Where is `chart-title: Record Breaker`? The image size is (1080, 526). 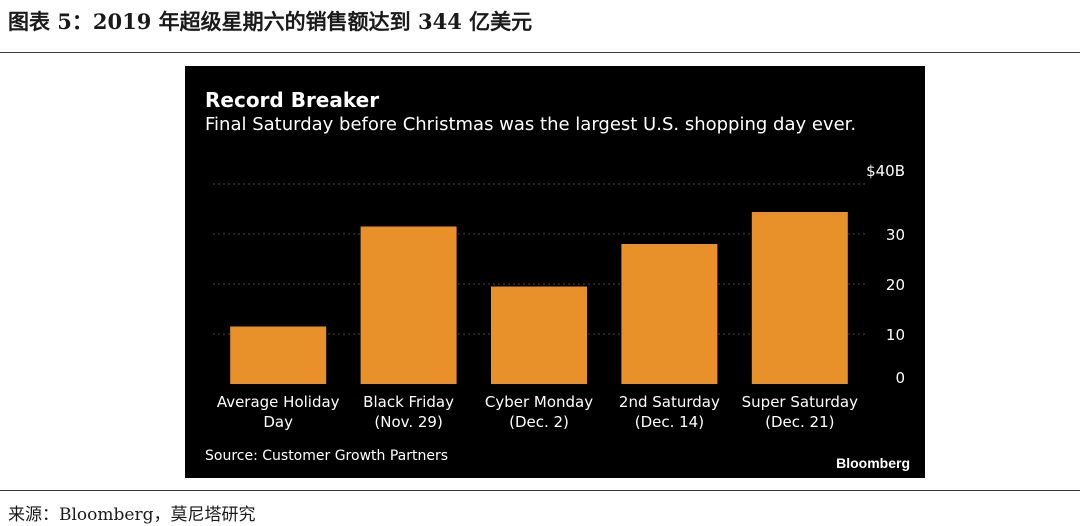
chart-title: Record Breaker is located at coordinates (292, 100).